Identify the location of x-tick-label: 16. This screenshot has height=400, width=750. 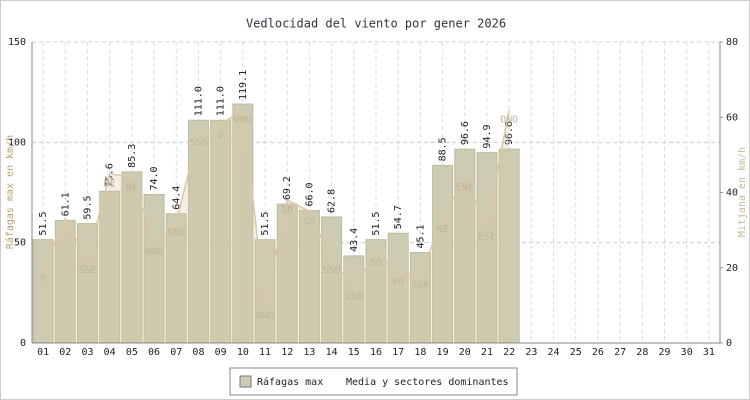
(376, 352).